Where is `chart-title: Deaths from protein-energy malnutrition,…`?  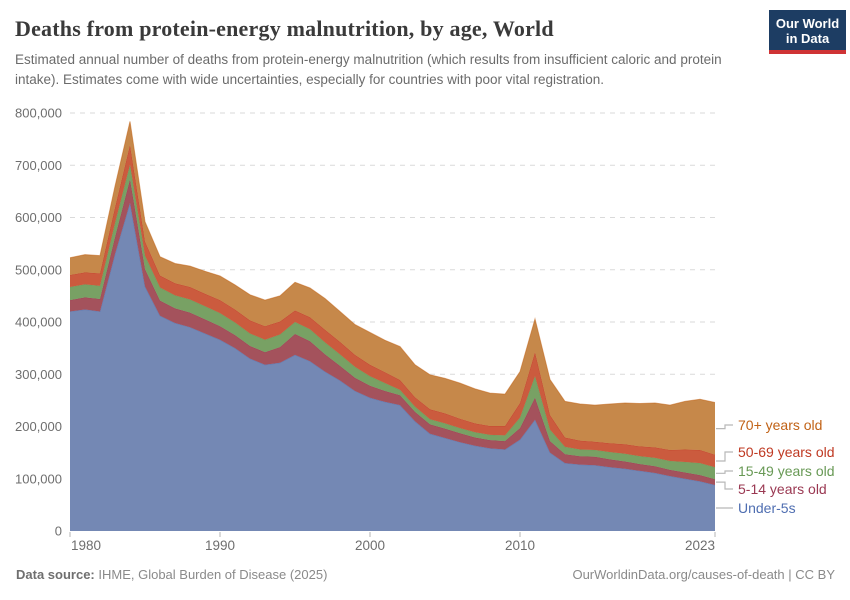
chart-title: Deaths from protein-energy malnutrition,… is located at coordinates (284, 28).